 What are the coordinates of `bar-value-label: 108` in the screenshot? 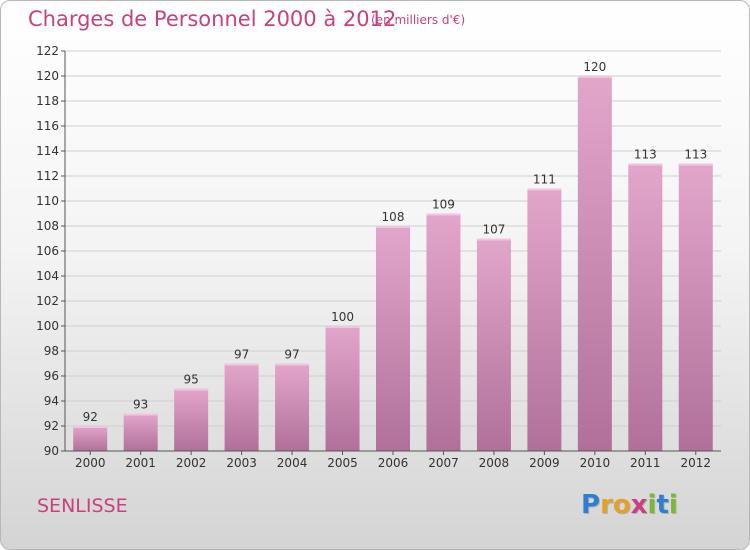 It's located at (393, 217).